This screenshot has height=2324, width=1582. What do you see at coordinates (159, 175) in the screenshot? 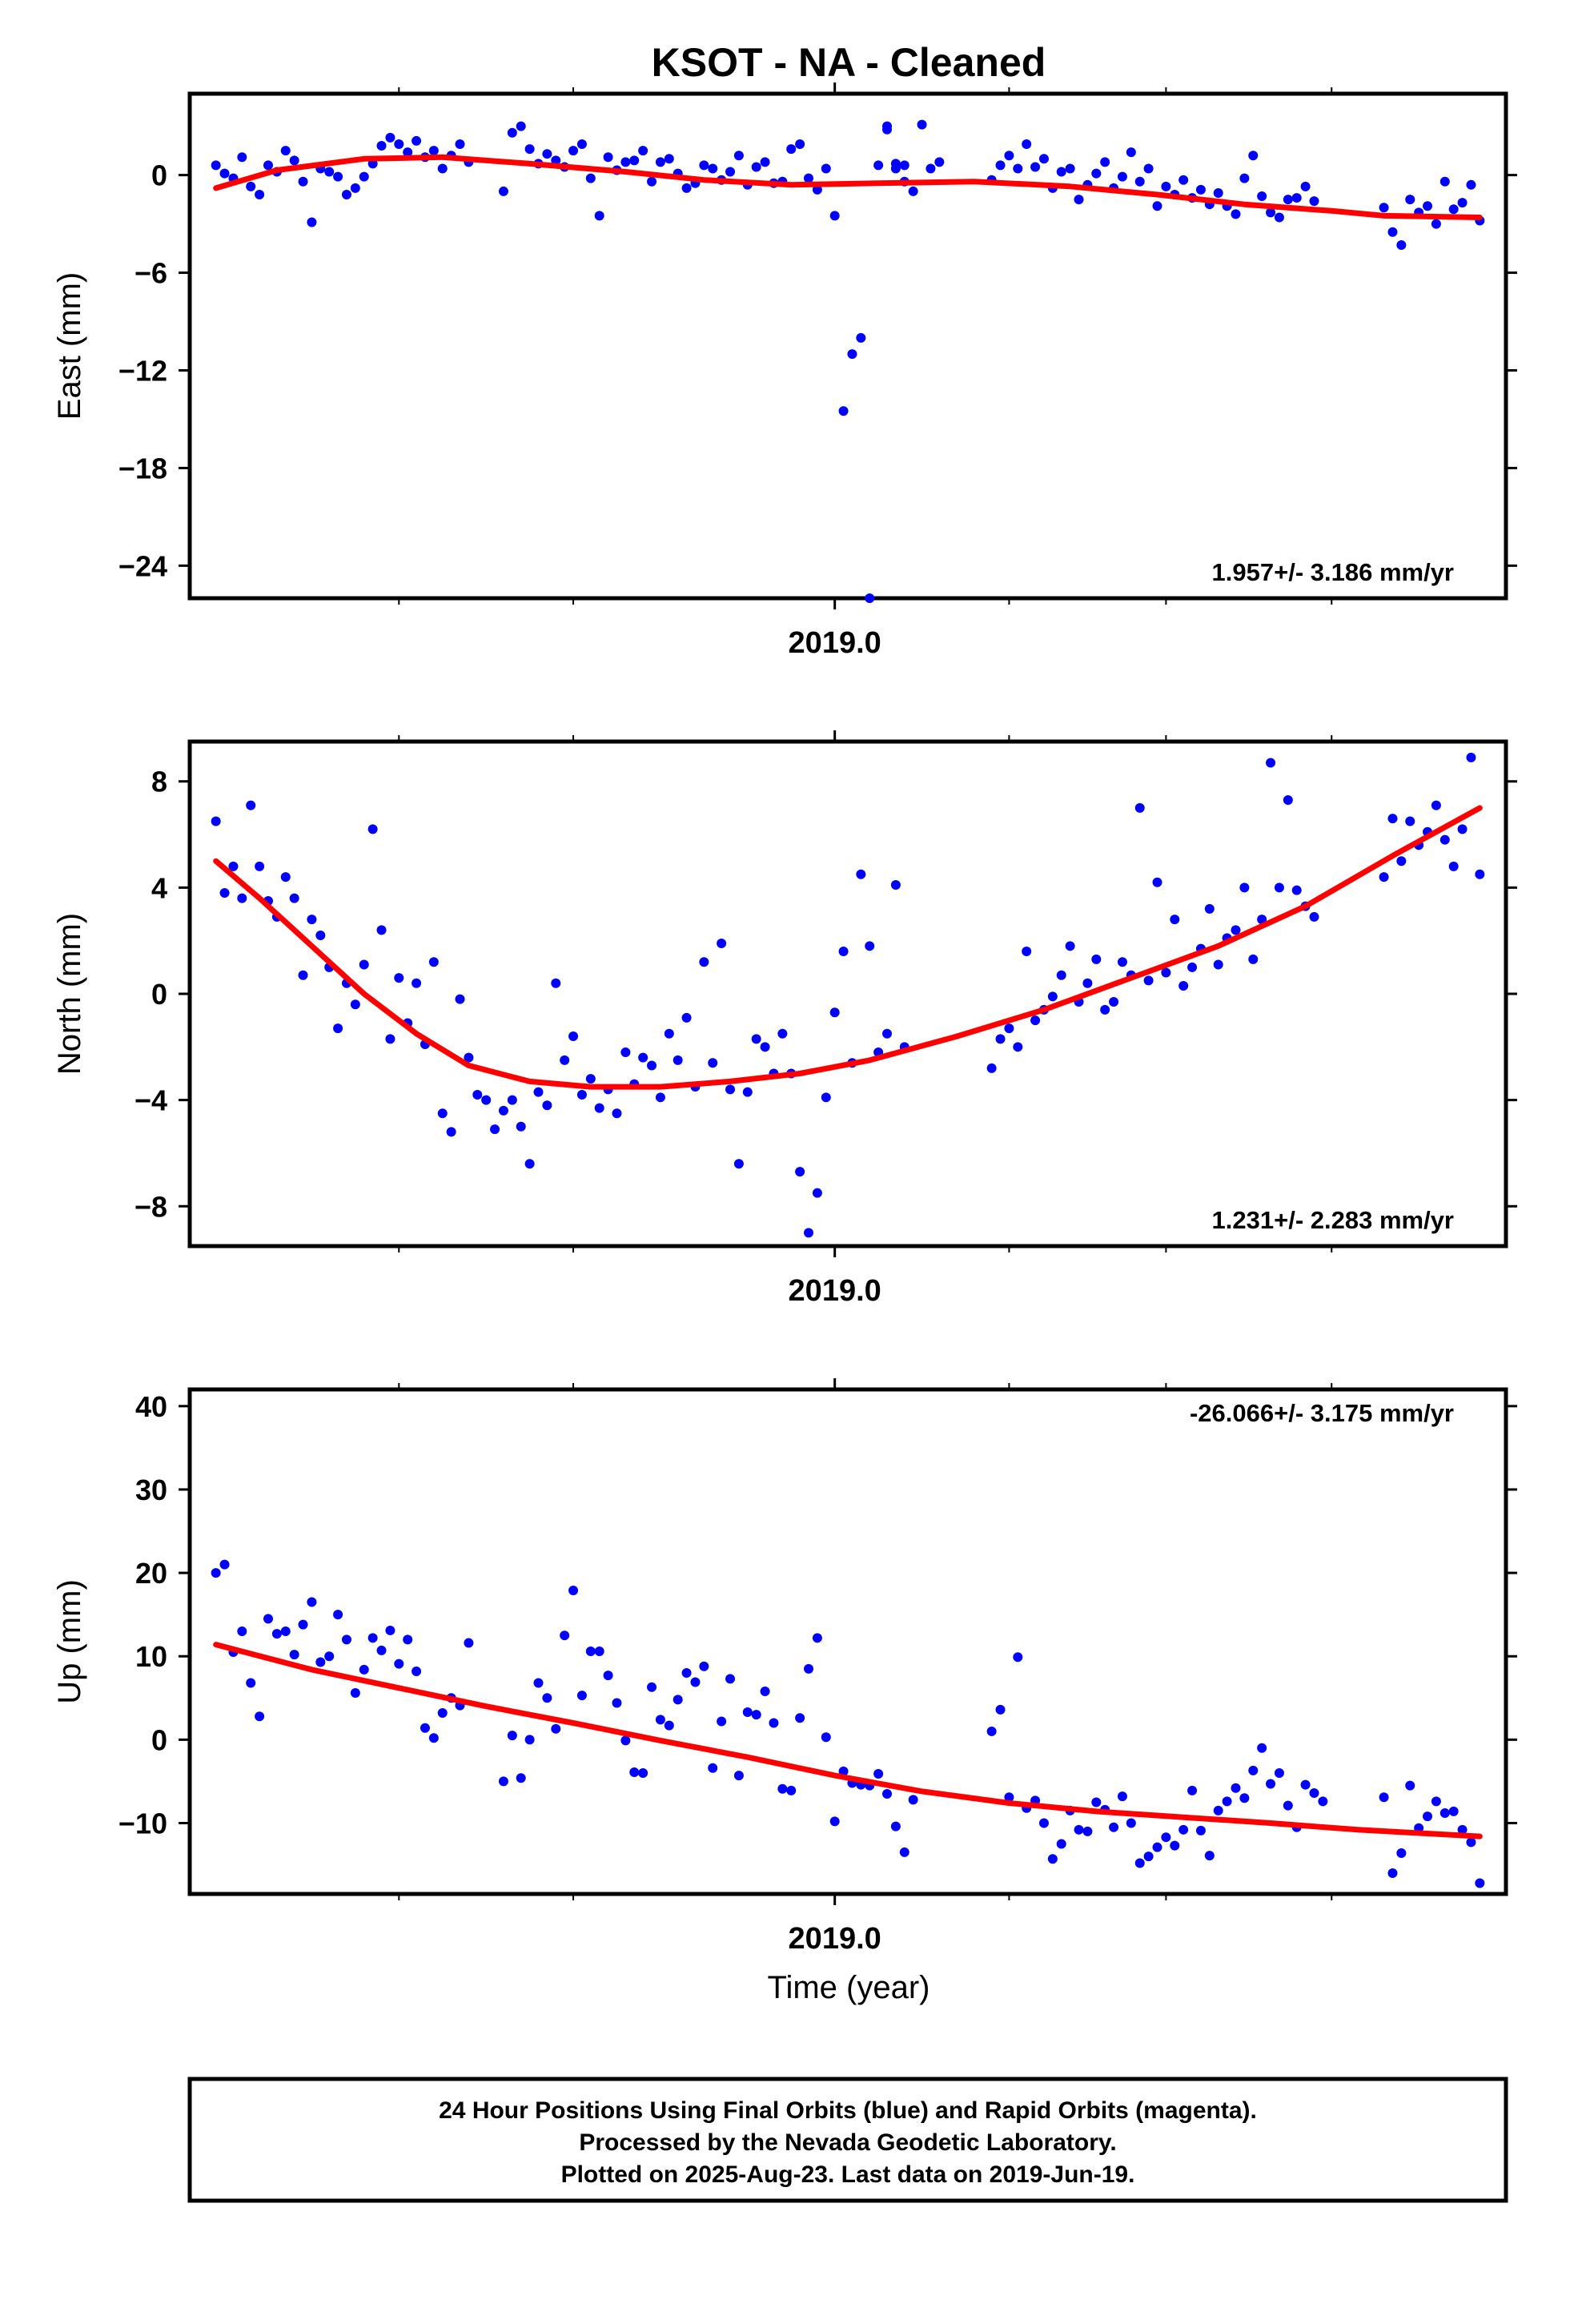
I see `east-y-tick-label: 0` at bounding box center [159, 175].